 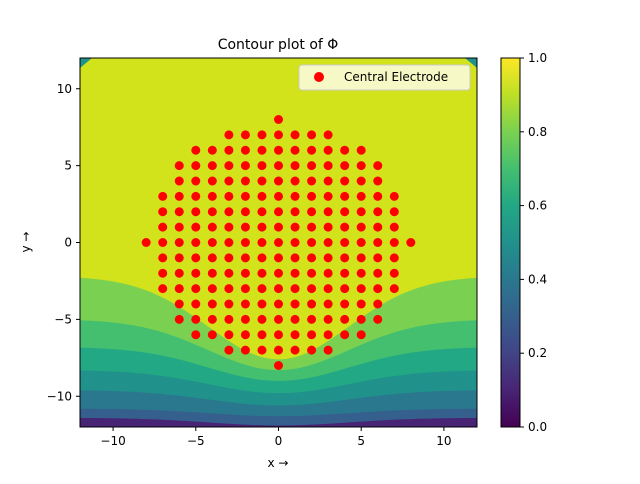 What do you see at coordinates (63, 319) in the screenshot?
I see `y-tick-label: −5` at bounding box center [63, 319].